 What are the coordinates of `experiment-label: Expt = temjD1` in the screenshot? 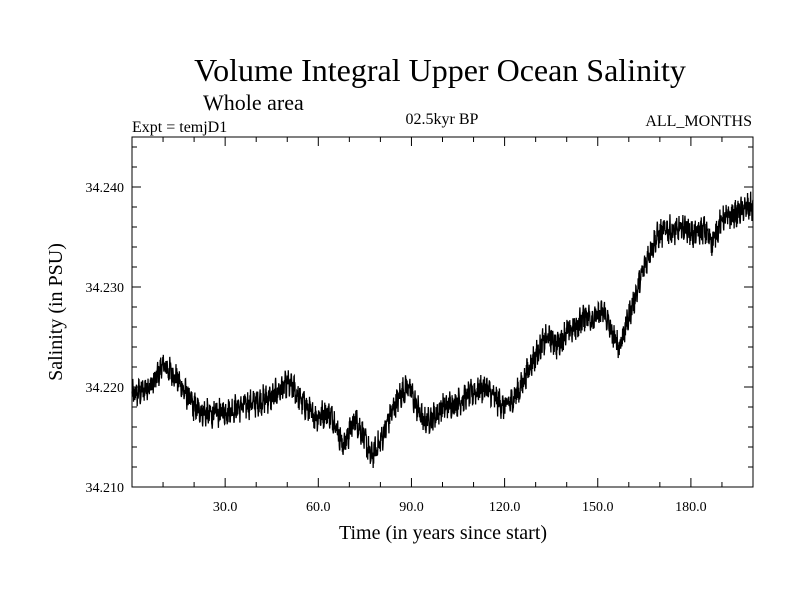 It's located at (179, 127).